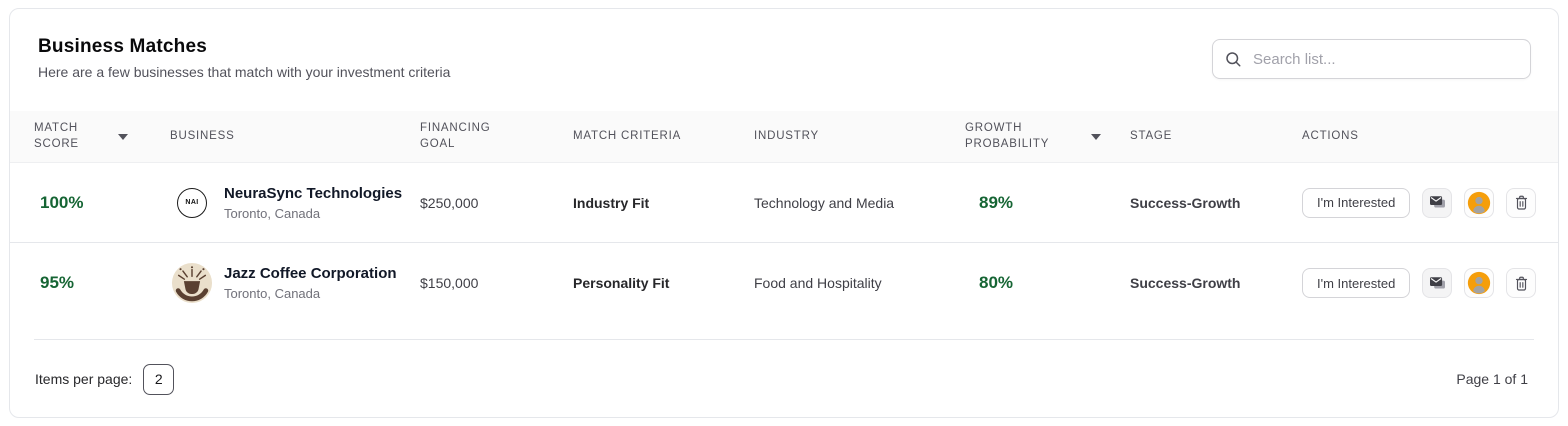 This screenshot has height=426, width=1568. Describe the element at coordinates (1430, 137) in the screenshot. I see `column-header-actions: ACTIONS` at that location.